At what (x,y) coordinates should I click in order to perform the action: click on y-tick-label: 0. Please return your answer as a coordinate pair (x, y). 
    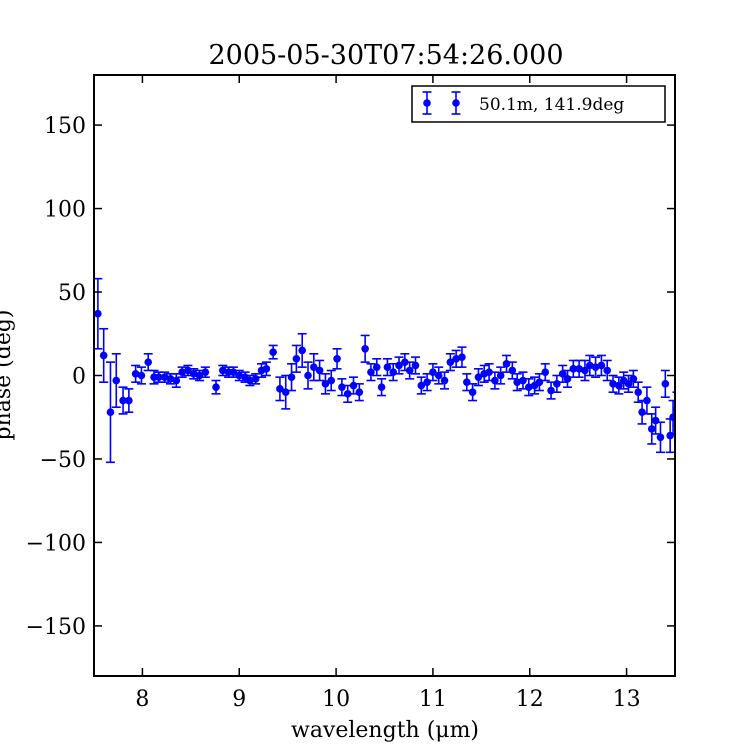
    Looking at the image, I should click on (79, 377).